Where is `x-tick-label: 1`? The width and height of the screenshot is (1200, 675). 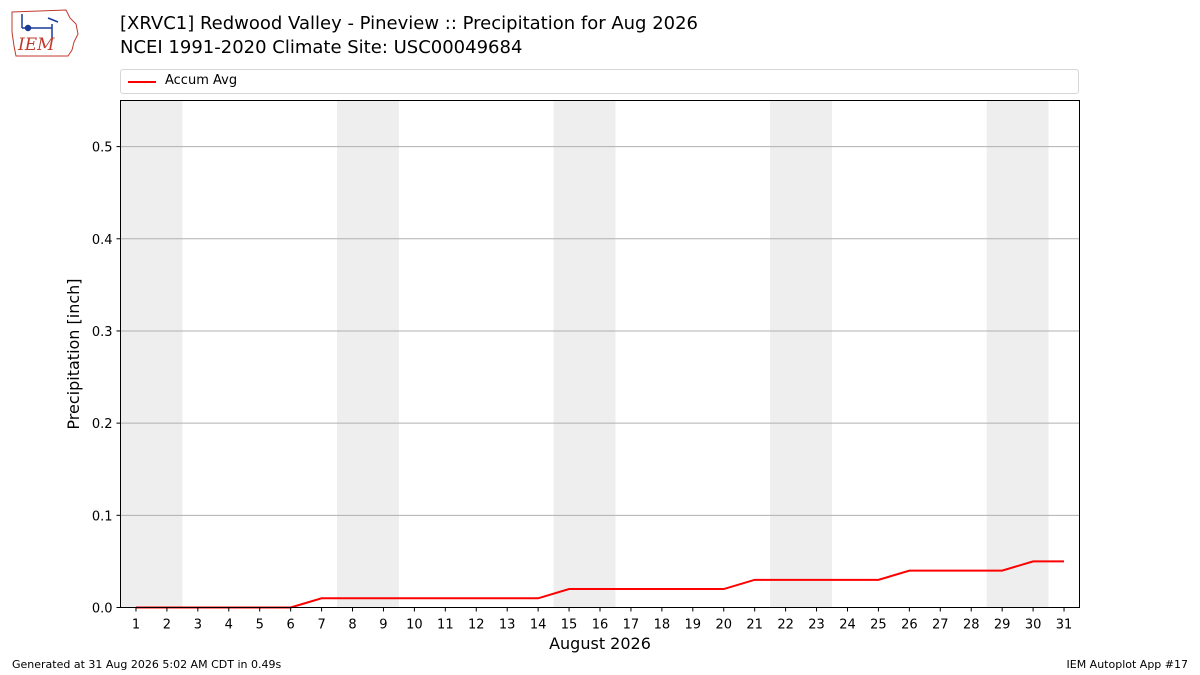
x-tick-label: 1 is located at coordinates (136, 625).